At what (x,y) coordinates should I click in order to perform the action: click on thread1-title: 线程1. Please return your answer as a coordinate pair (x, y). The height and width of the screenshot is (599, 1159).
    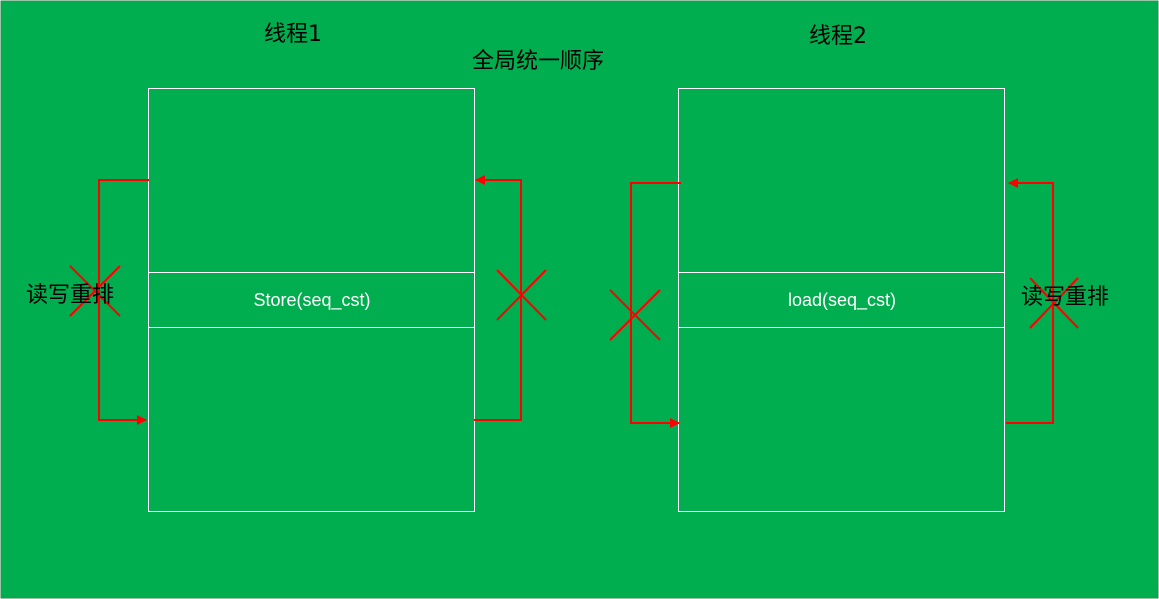
    Looking at the image, I should click on (293, 34).